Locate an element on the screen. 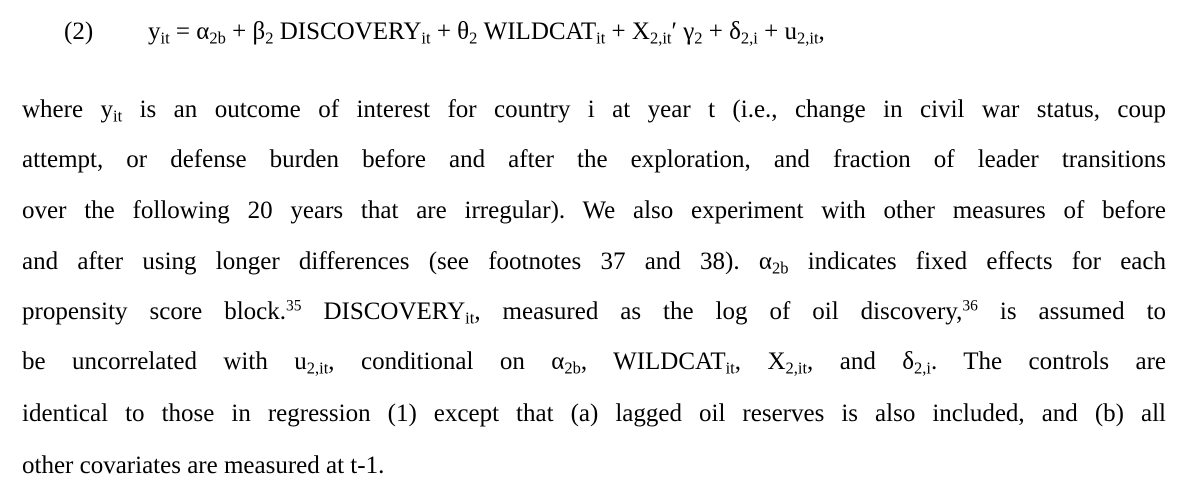 This screenshot has width=1194, height=498. eq-sub-it-wildcat: it is located at coordinates (601, 38).